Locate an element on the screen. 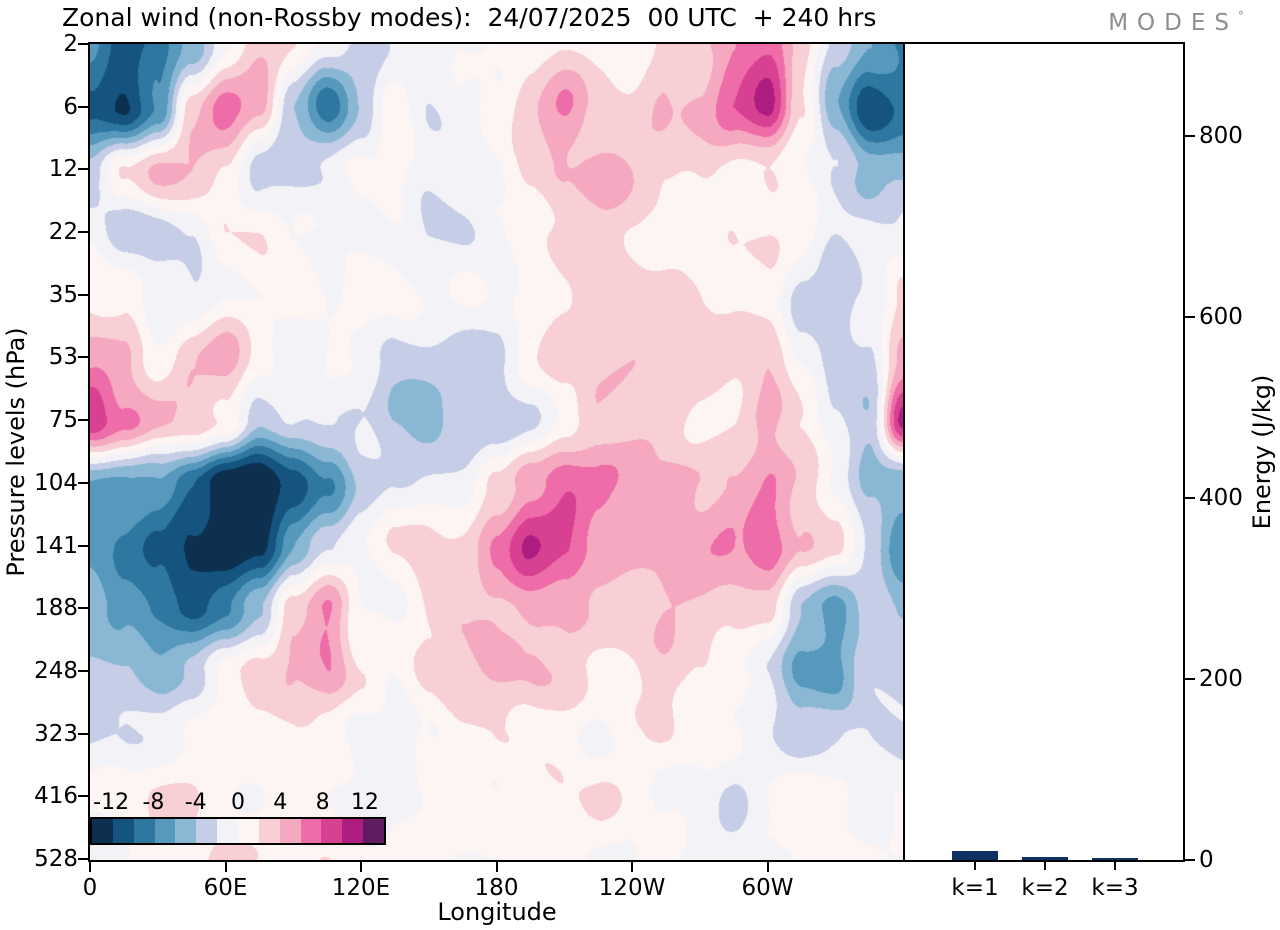  colorbar is located at coordinates (238, 831).